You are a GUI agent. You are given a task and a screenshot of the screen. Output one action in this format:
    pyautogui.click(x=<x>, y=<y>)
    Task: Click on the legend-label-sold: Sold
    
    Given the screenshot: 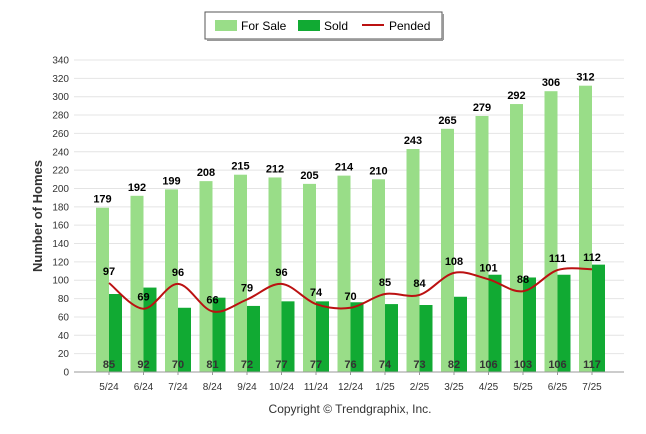 What is the action you would take?
    pyautogui.click(x=336, y=26)
    